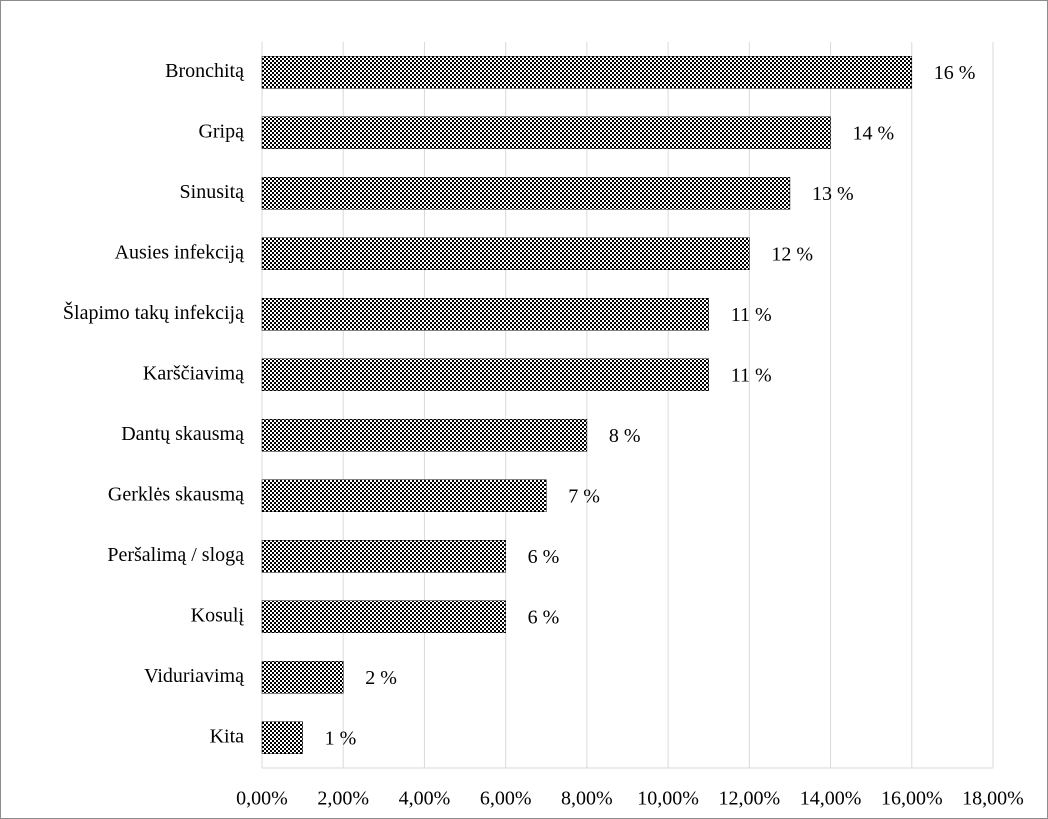  What do you see at coordinates (912, 799) in the screenshot?
I see `x-tick-label: 16,00%` at bounding box center [912, 799].